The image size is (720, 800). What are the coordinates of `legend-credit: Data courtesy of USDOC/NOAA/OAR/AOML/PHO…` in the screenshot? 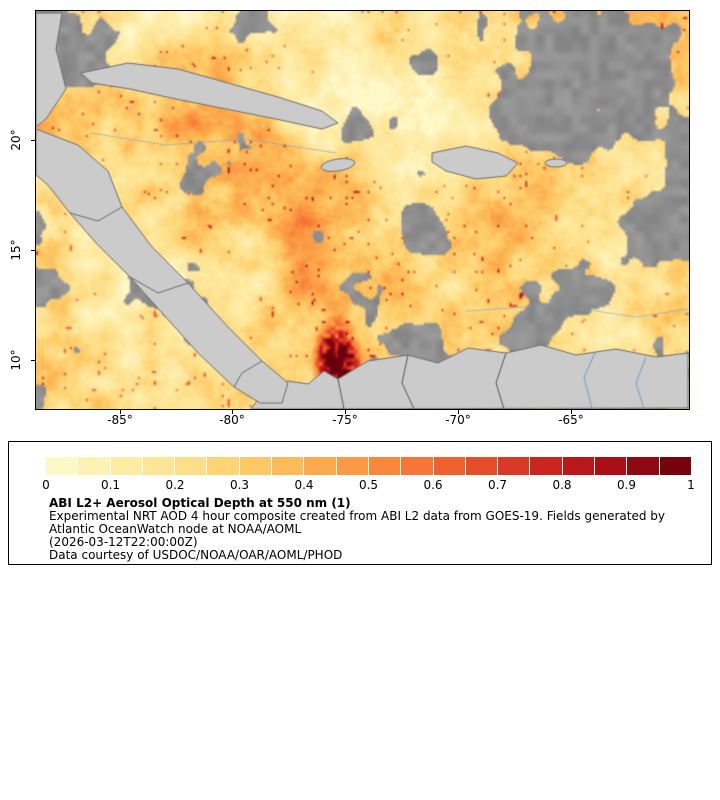 It's located at (196, 555).